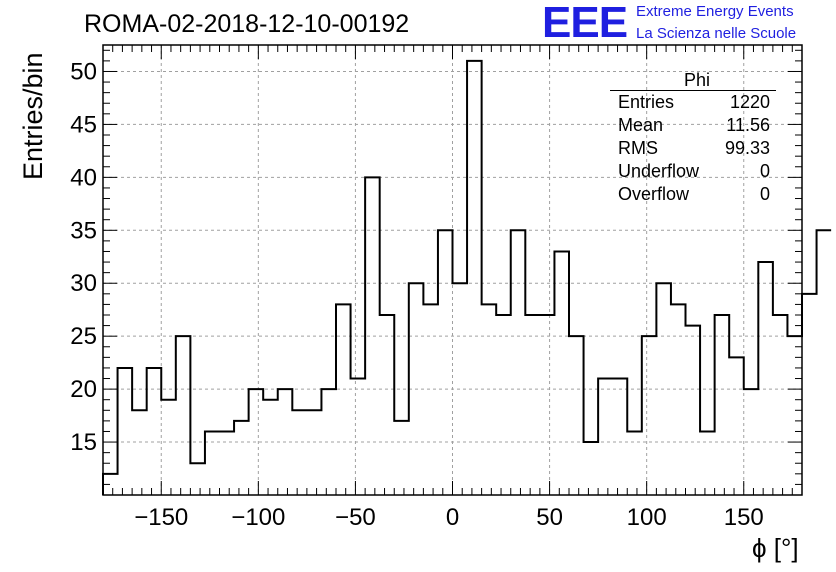 This screenshot has height=572, width=836. I want to click on x-tick-label: 100, so click(647, 517).